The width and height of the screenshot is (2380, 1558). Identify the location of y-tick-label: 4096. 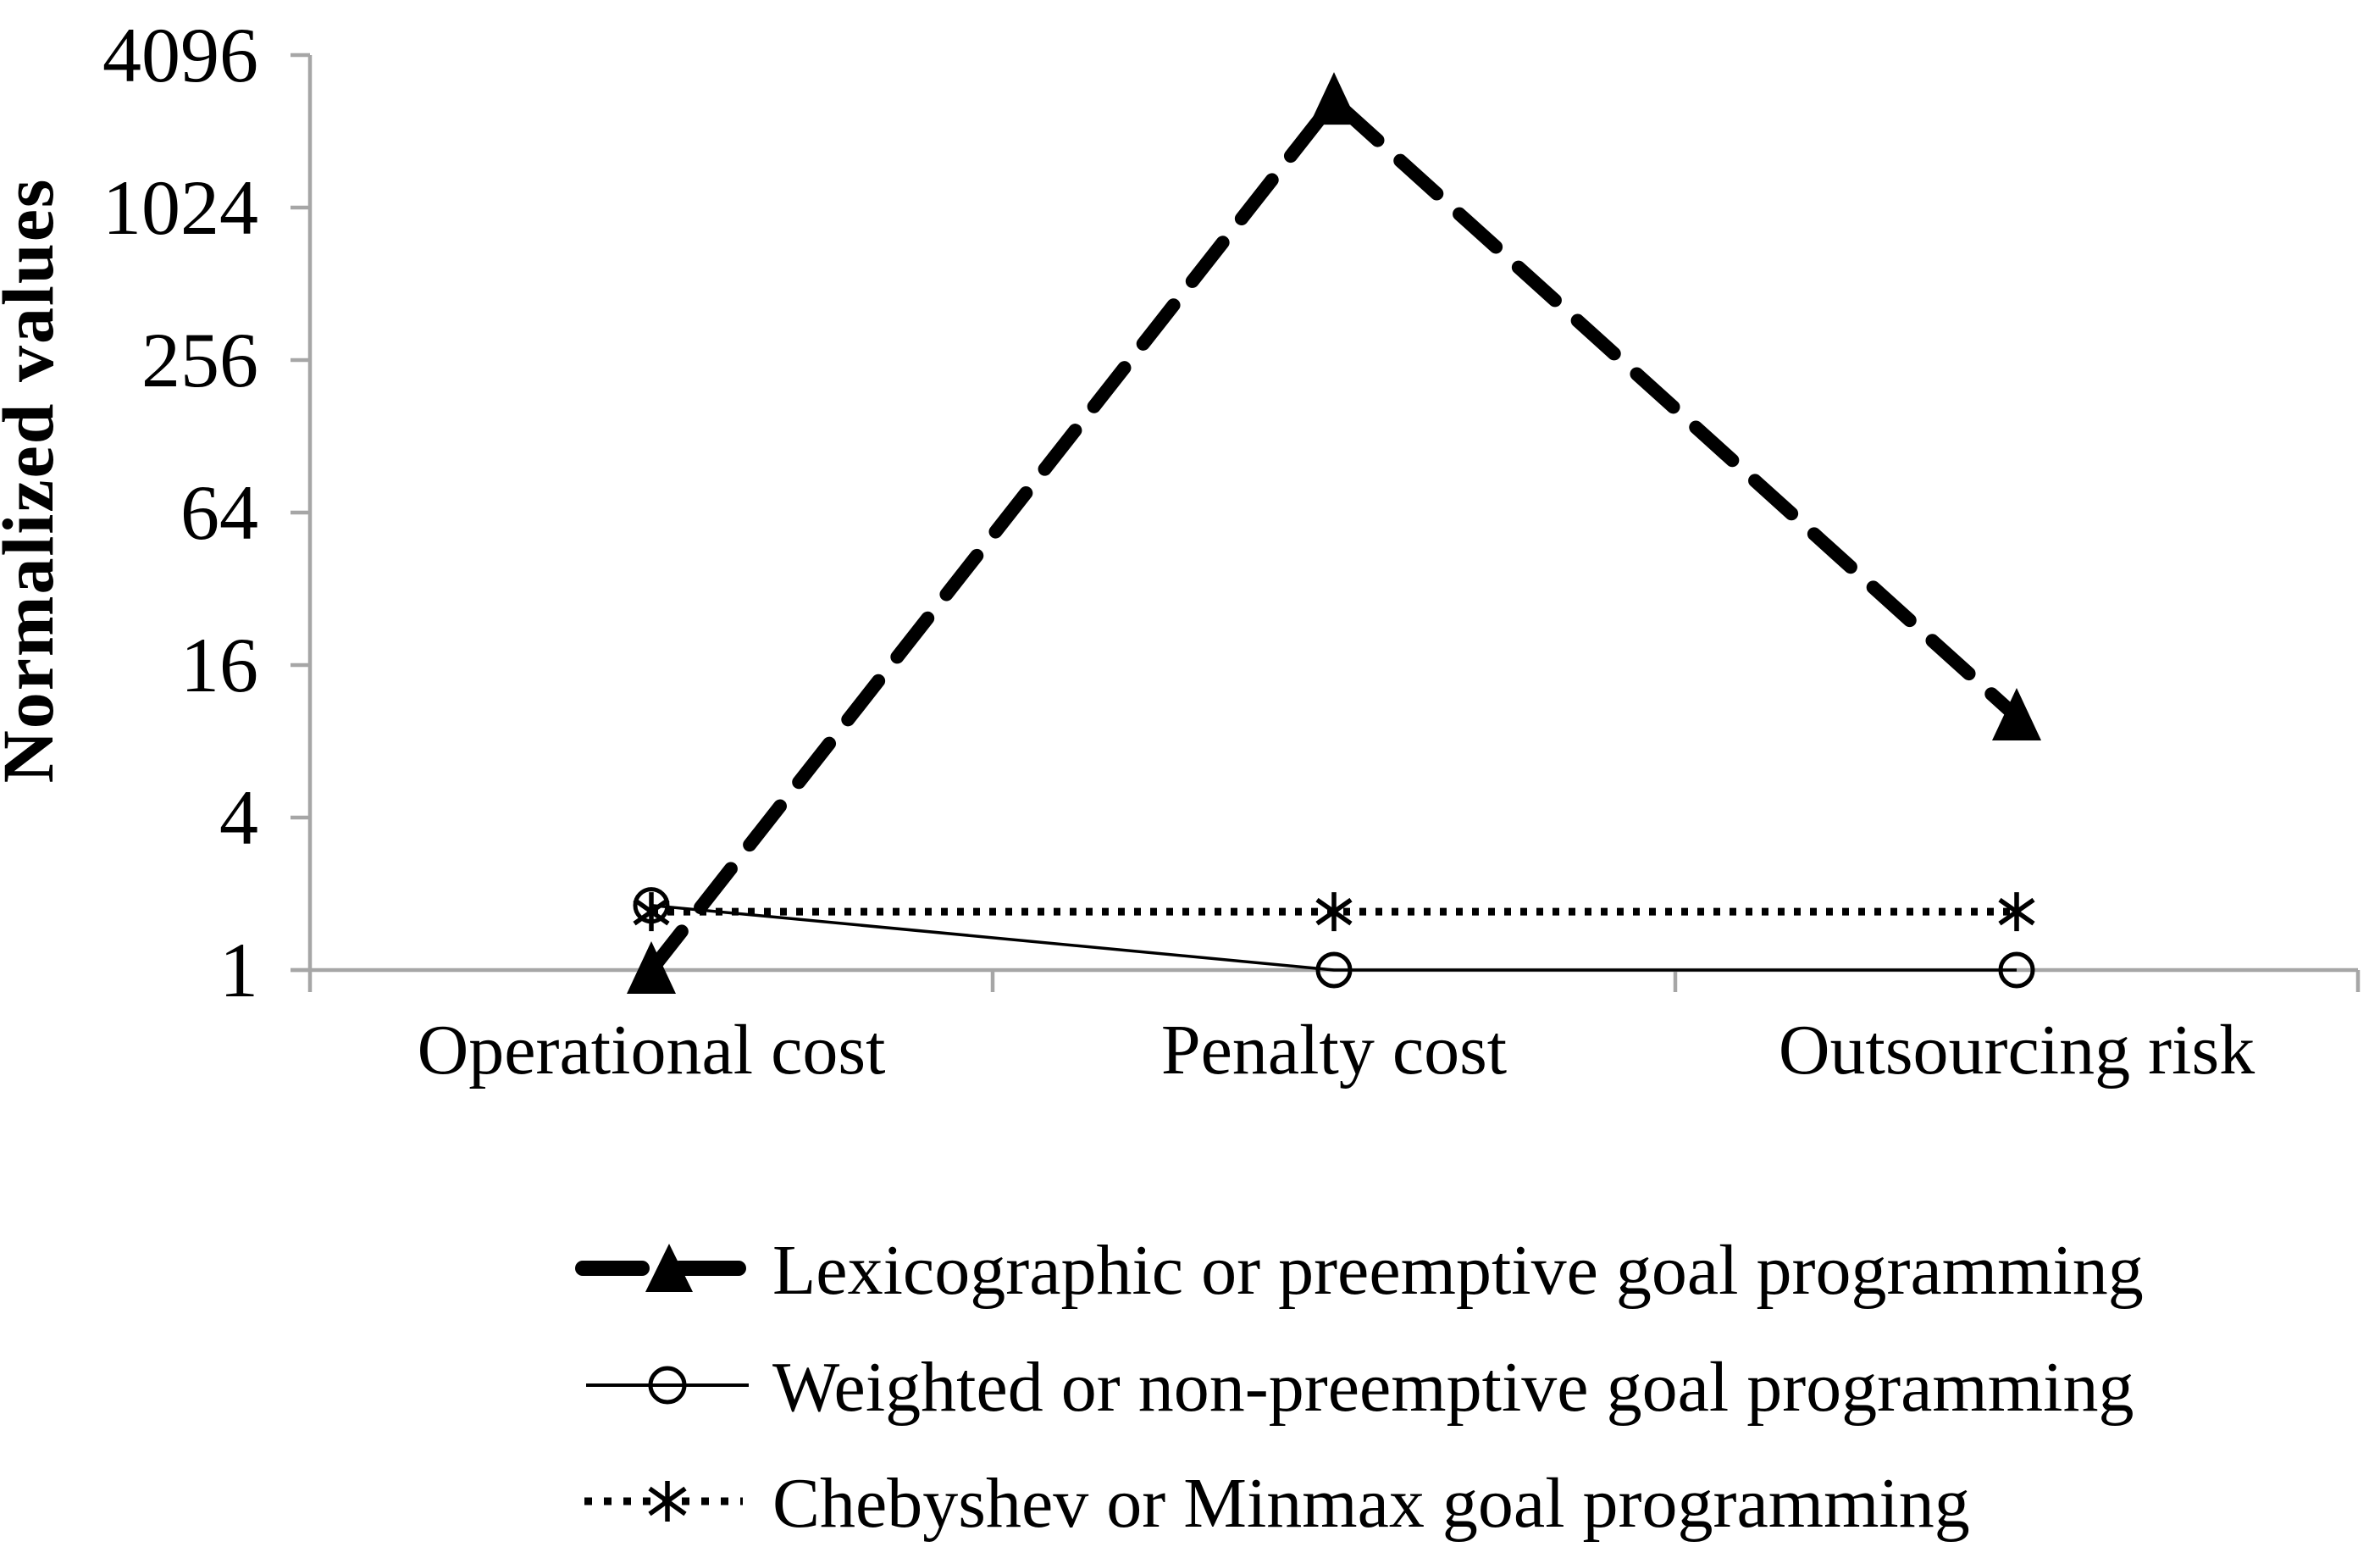
(180, 55).